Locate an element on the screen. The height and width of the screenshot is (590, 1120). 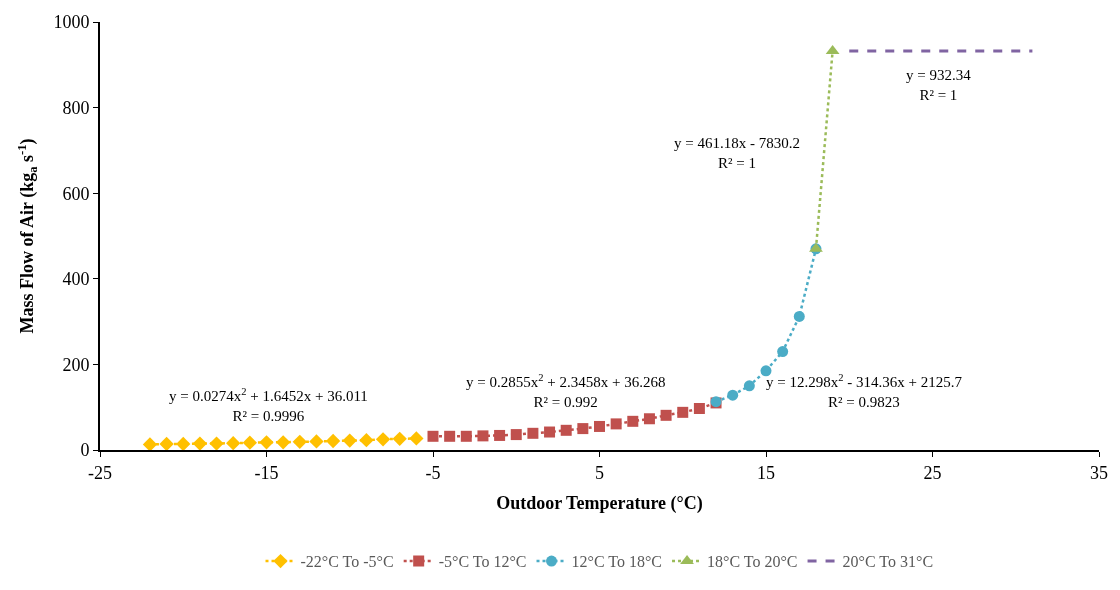
legend-label: -5°C To 12°C is located at coordinates (482, 562).